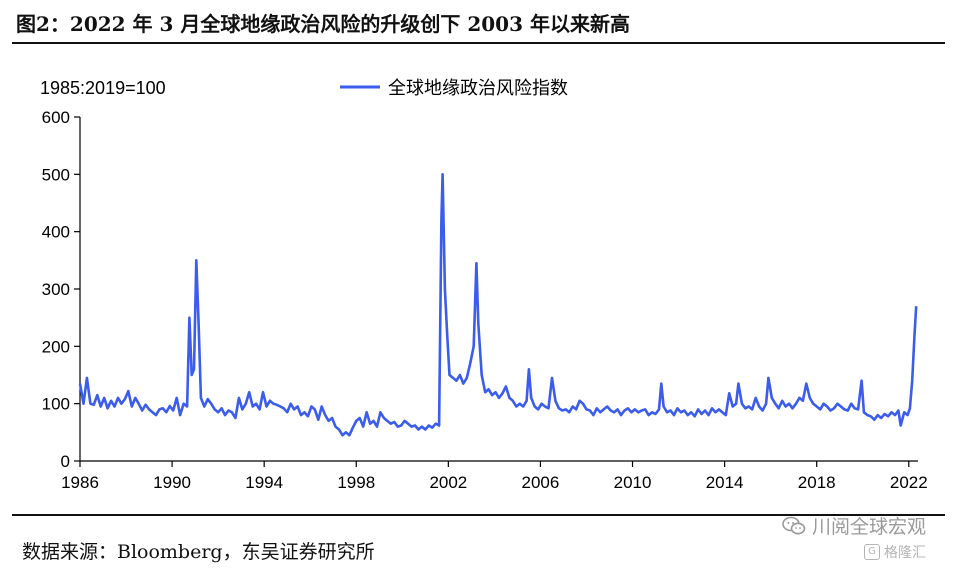 The height and width of the screenshot is (569, 956). I want to click on y-tick-label: 600, so click(56, 117).